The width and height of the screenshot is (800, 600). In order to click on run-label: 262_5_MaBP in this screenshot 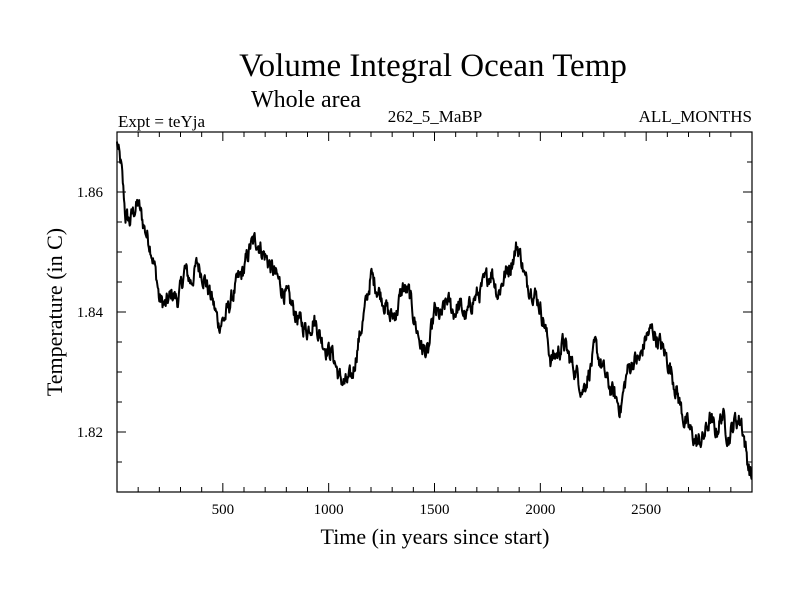, I will do `click(435, 116)`.